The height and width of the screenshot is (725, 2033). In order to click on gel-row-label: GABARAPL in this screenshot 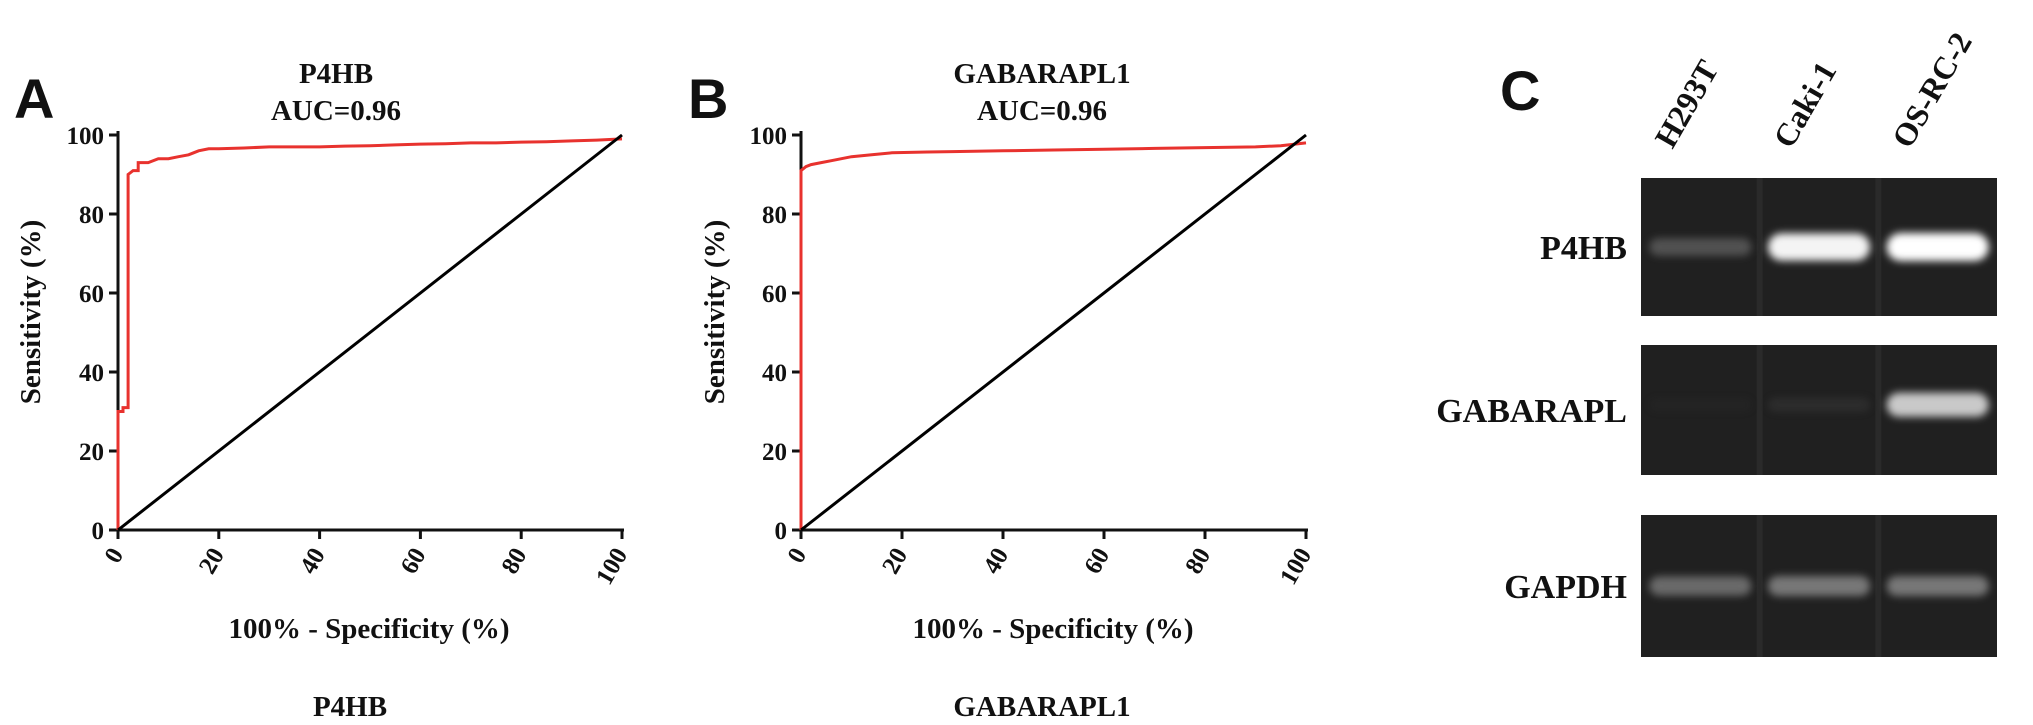, I will do `click(1531, 411)`.